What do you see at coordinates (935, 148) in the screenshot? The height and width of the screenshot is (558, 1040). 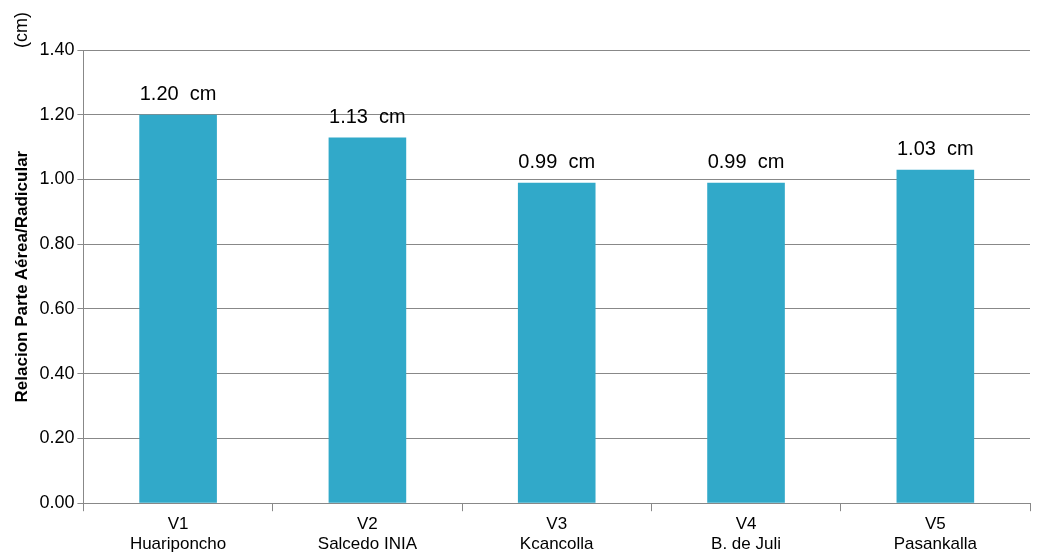 I see `data-label: 1.03 cm` at bounding box center [935, 148].